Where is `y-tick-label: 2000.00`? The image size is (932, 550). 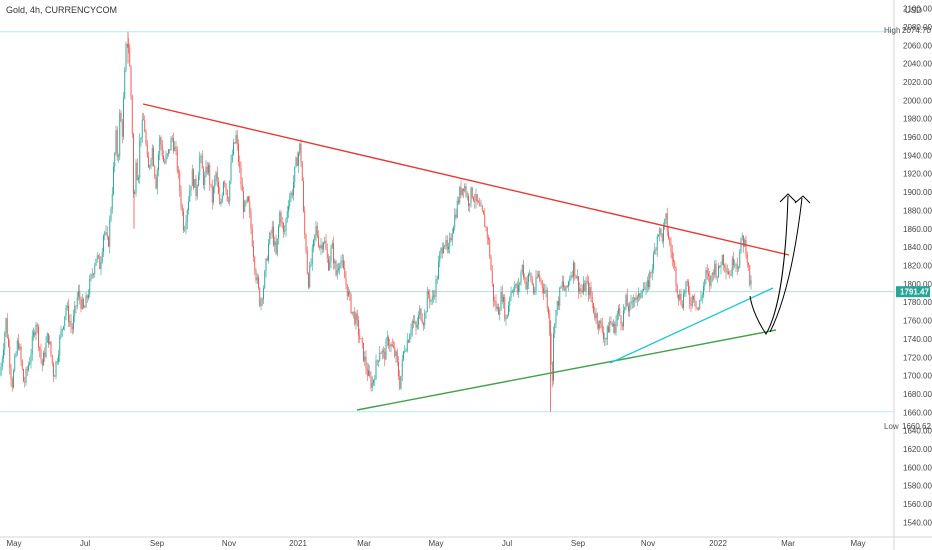 y-tick-label: 2000.00 is located at coordinates (917, 100).